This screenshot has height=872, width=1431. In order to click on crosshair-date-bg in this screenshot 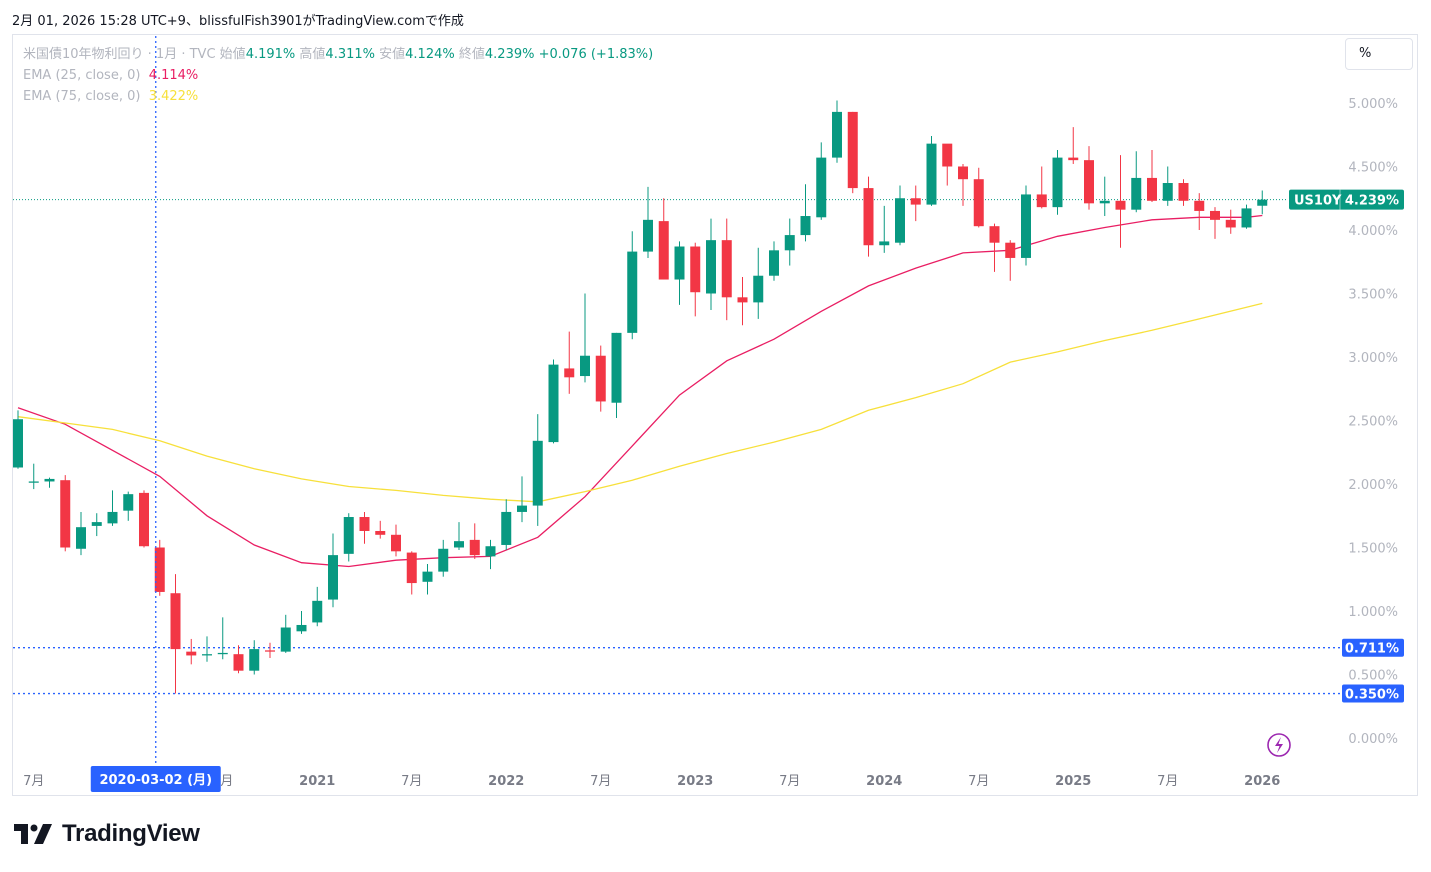, I will do `click(155, 779)`.